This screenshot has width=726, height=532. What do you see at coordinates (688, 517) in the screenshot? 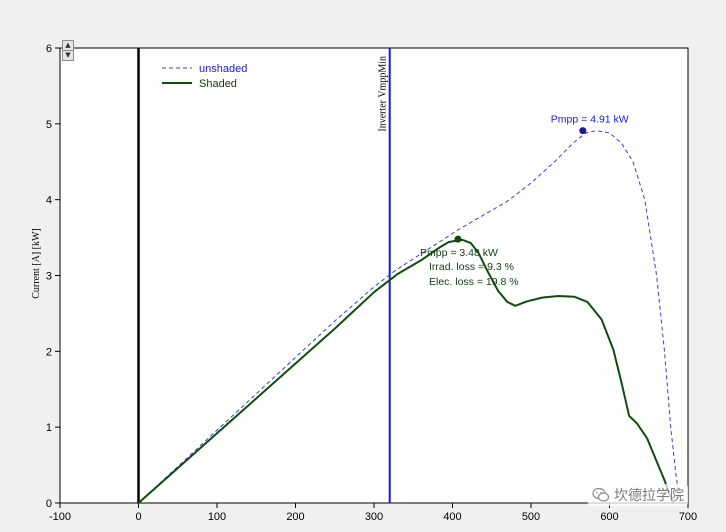
I see `x-tick-label: 700` at bounding box center [688, 517].